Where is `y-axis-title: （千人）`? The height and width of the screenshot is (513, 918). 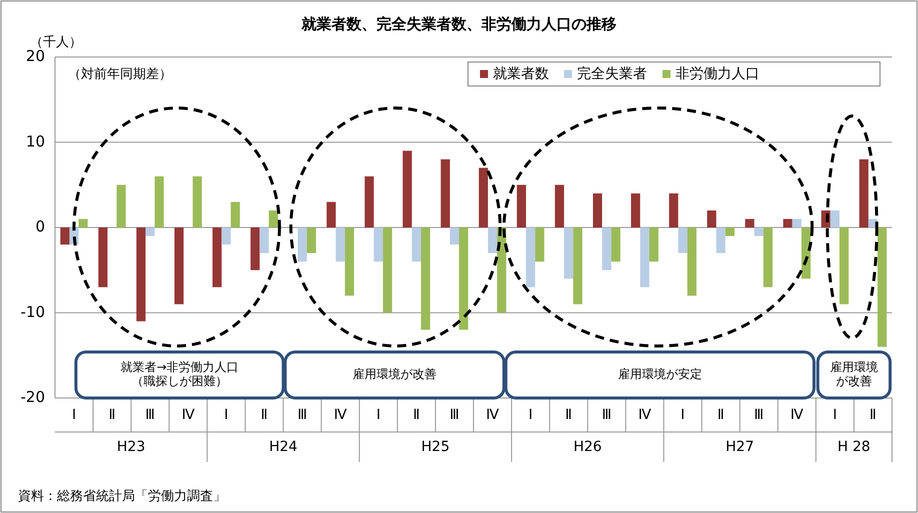 y-axis-title: （千人） is located at coordinates (56, 42).